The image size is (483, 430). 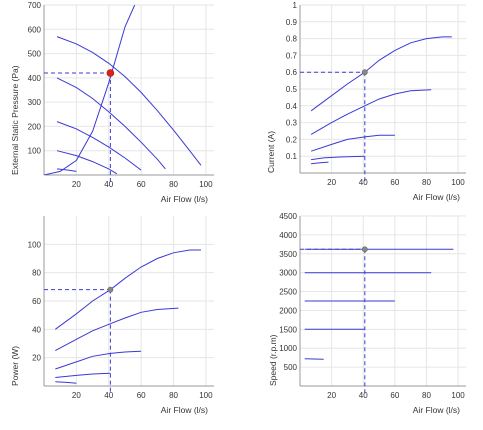 I want to click on y-tick-label: 300, so click(x=35, y=102).